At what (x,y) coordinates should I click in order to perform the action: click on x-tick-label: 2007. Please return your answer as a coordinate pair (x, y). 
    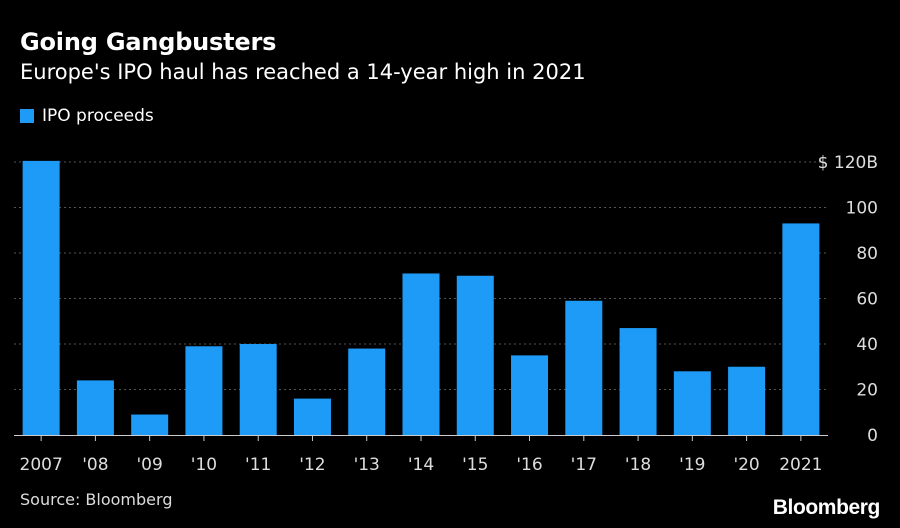
    Looking at the image, I should click on (41, 465).